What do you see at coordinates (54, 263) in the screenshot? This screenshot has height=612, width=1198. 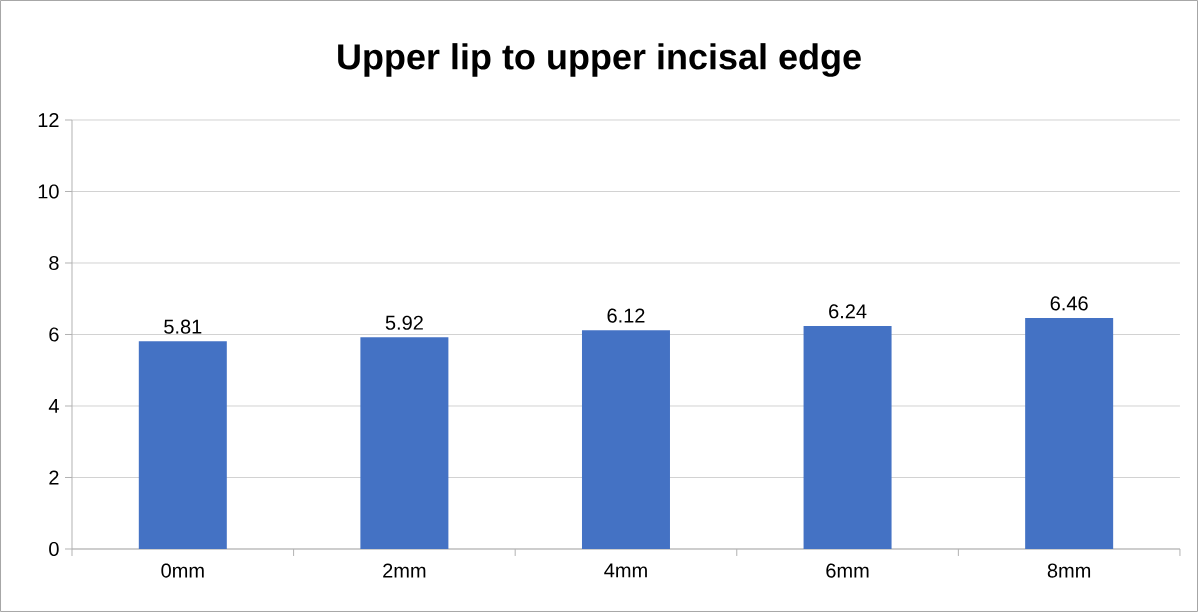 I see `y-tick-label: 8` at bounding box center [54, 263].